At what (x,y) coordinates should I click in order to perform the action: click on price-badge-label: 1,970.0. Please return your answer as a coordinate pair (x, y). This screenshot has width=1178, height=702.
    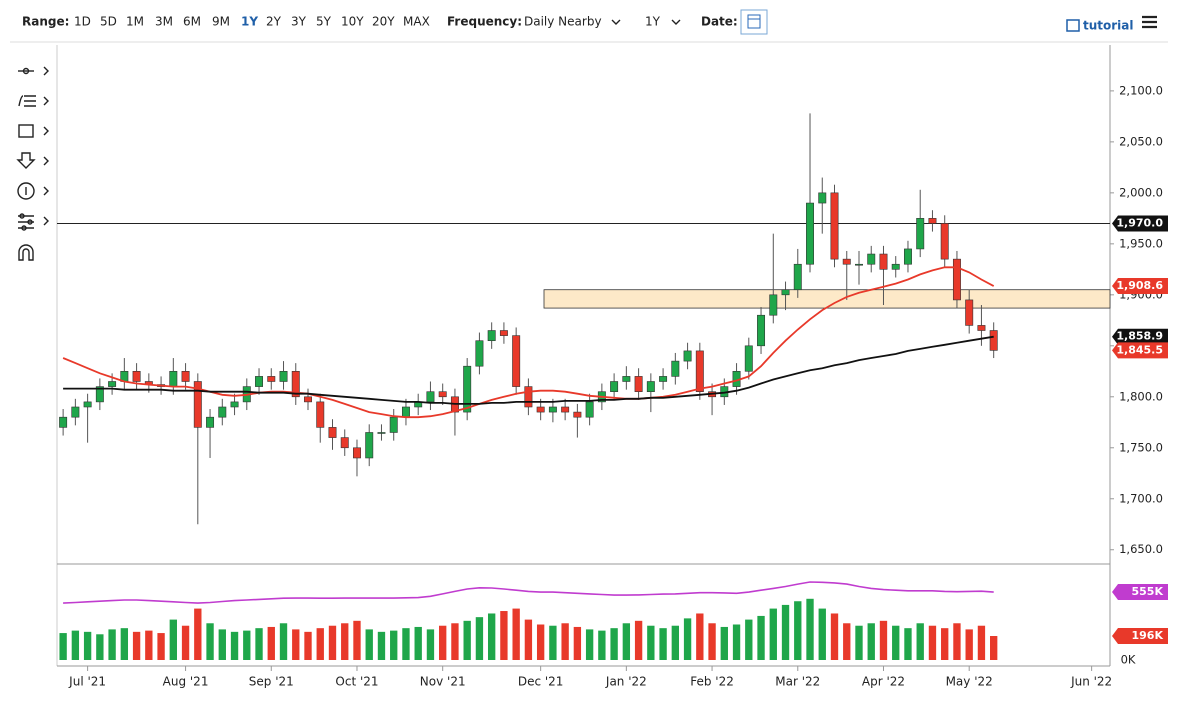
    Looking at the image, I should click on (1139, 222).